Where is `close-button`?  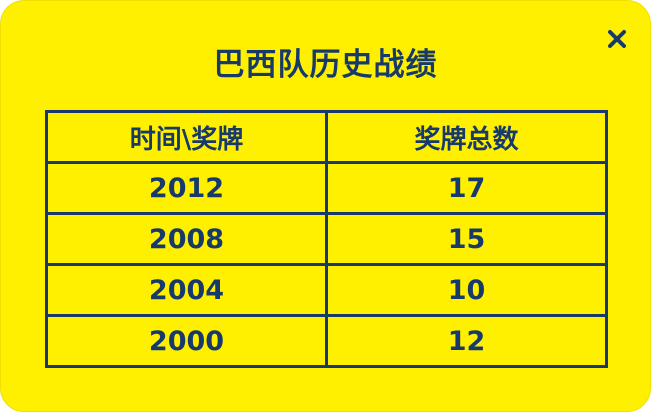
close-button is located at coordinates (617, 39).